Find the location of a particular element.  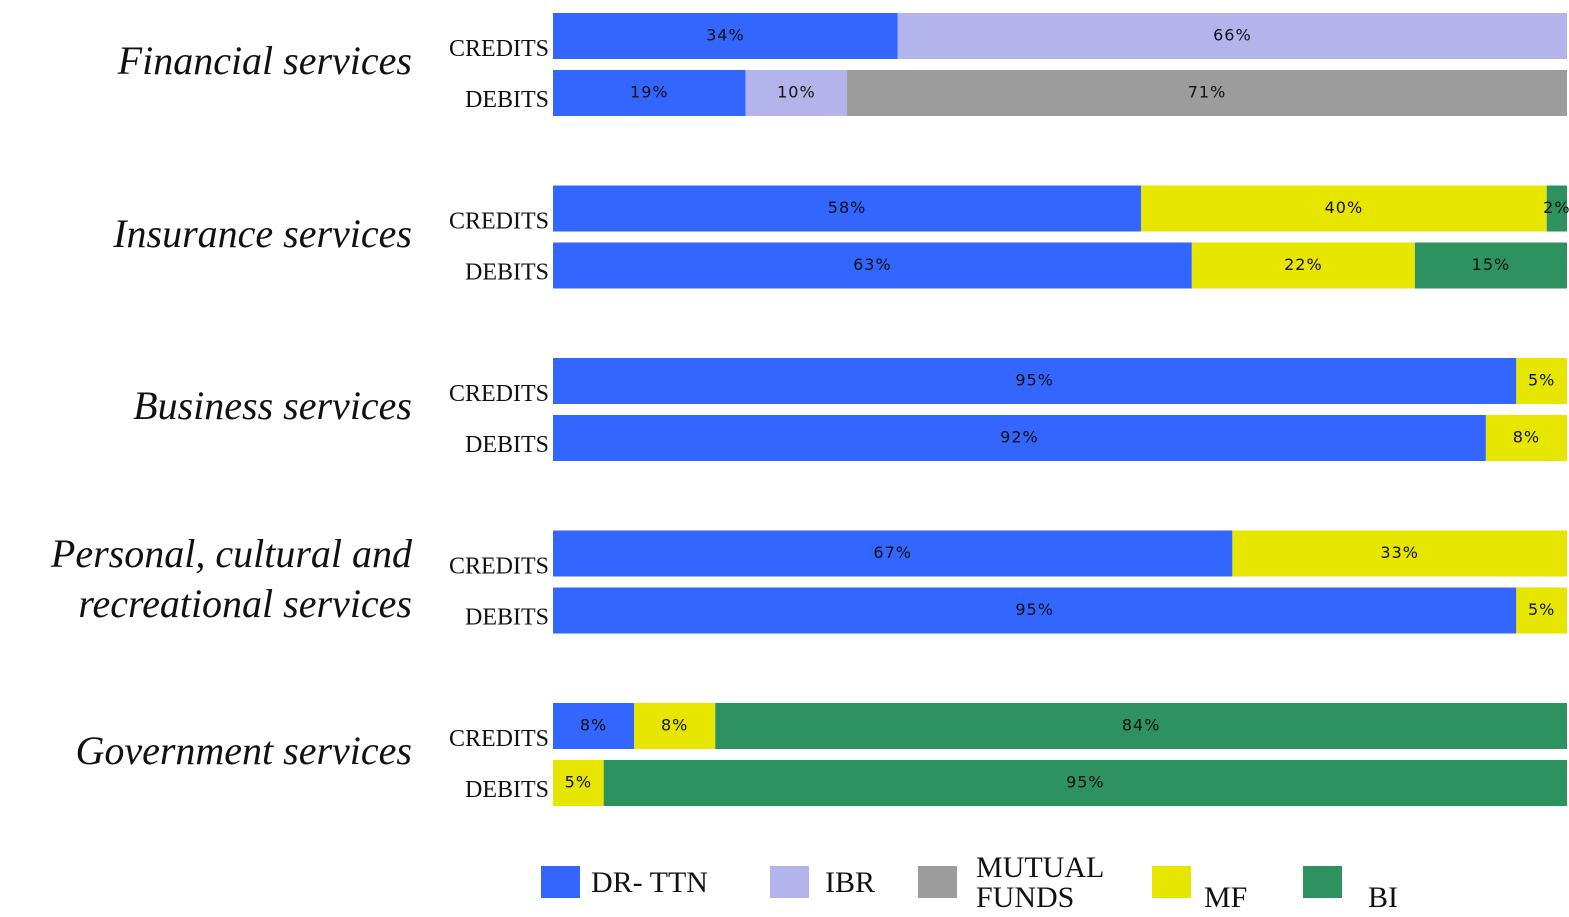

group-label: Insurance services is located at coordinates (262, 233).